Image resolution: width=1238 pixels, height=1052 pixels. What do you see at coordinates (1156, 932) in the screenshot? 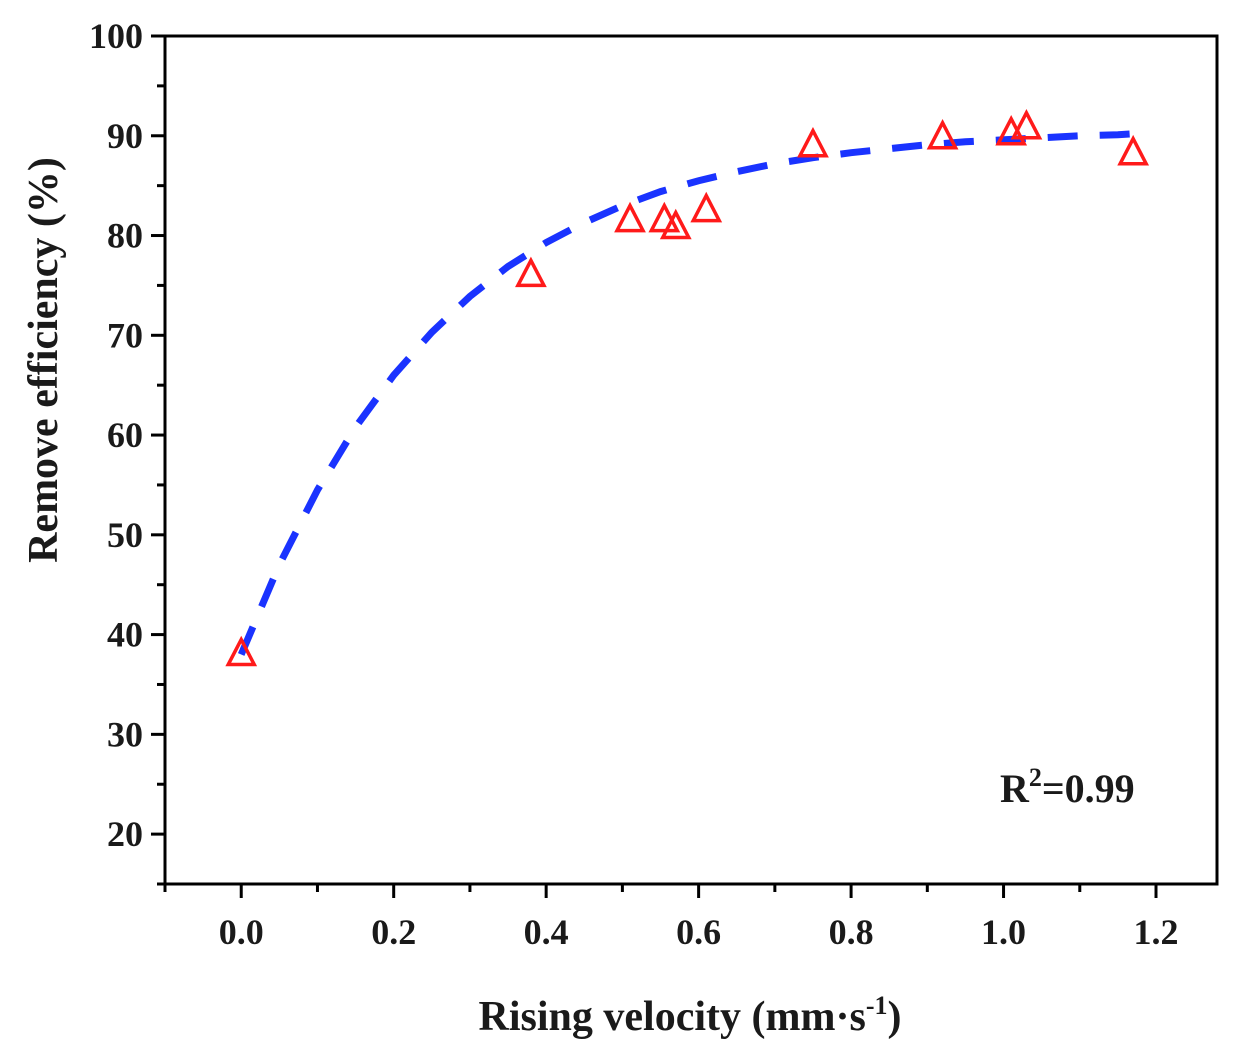
I see `x-tick-label: 1.2` at bounding box center [1156, 932].